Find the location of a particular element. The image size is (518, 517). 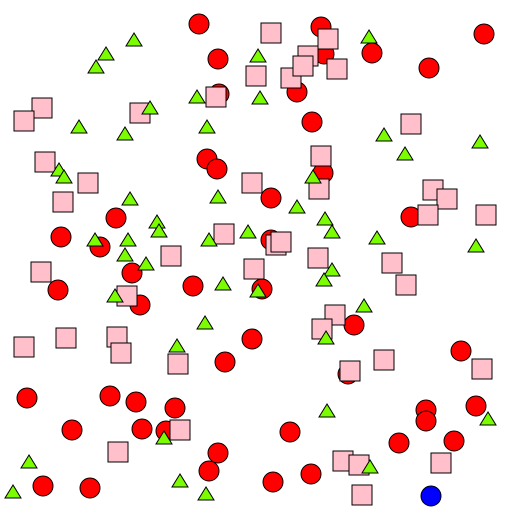

blue-player-circle is located at coordinates (431, 496).